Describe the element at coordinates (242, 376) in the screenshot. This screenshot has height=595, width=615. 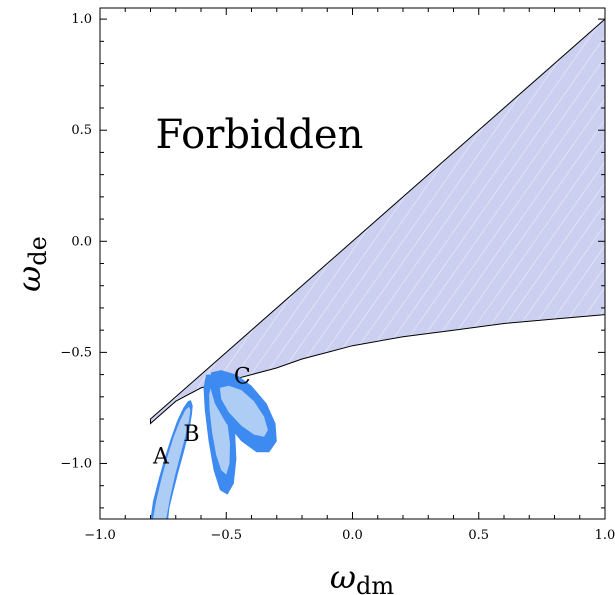
I see `contour-label-c: C` at that location.